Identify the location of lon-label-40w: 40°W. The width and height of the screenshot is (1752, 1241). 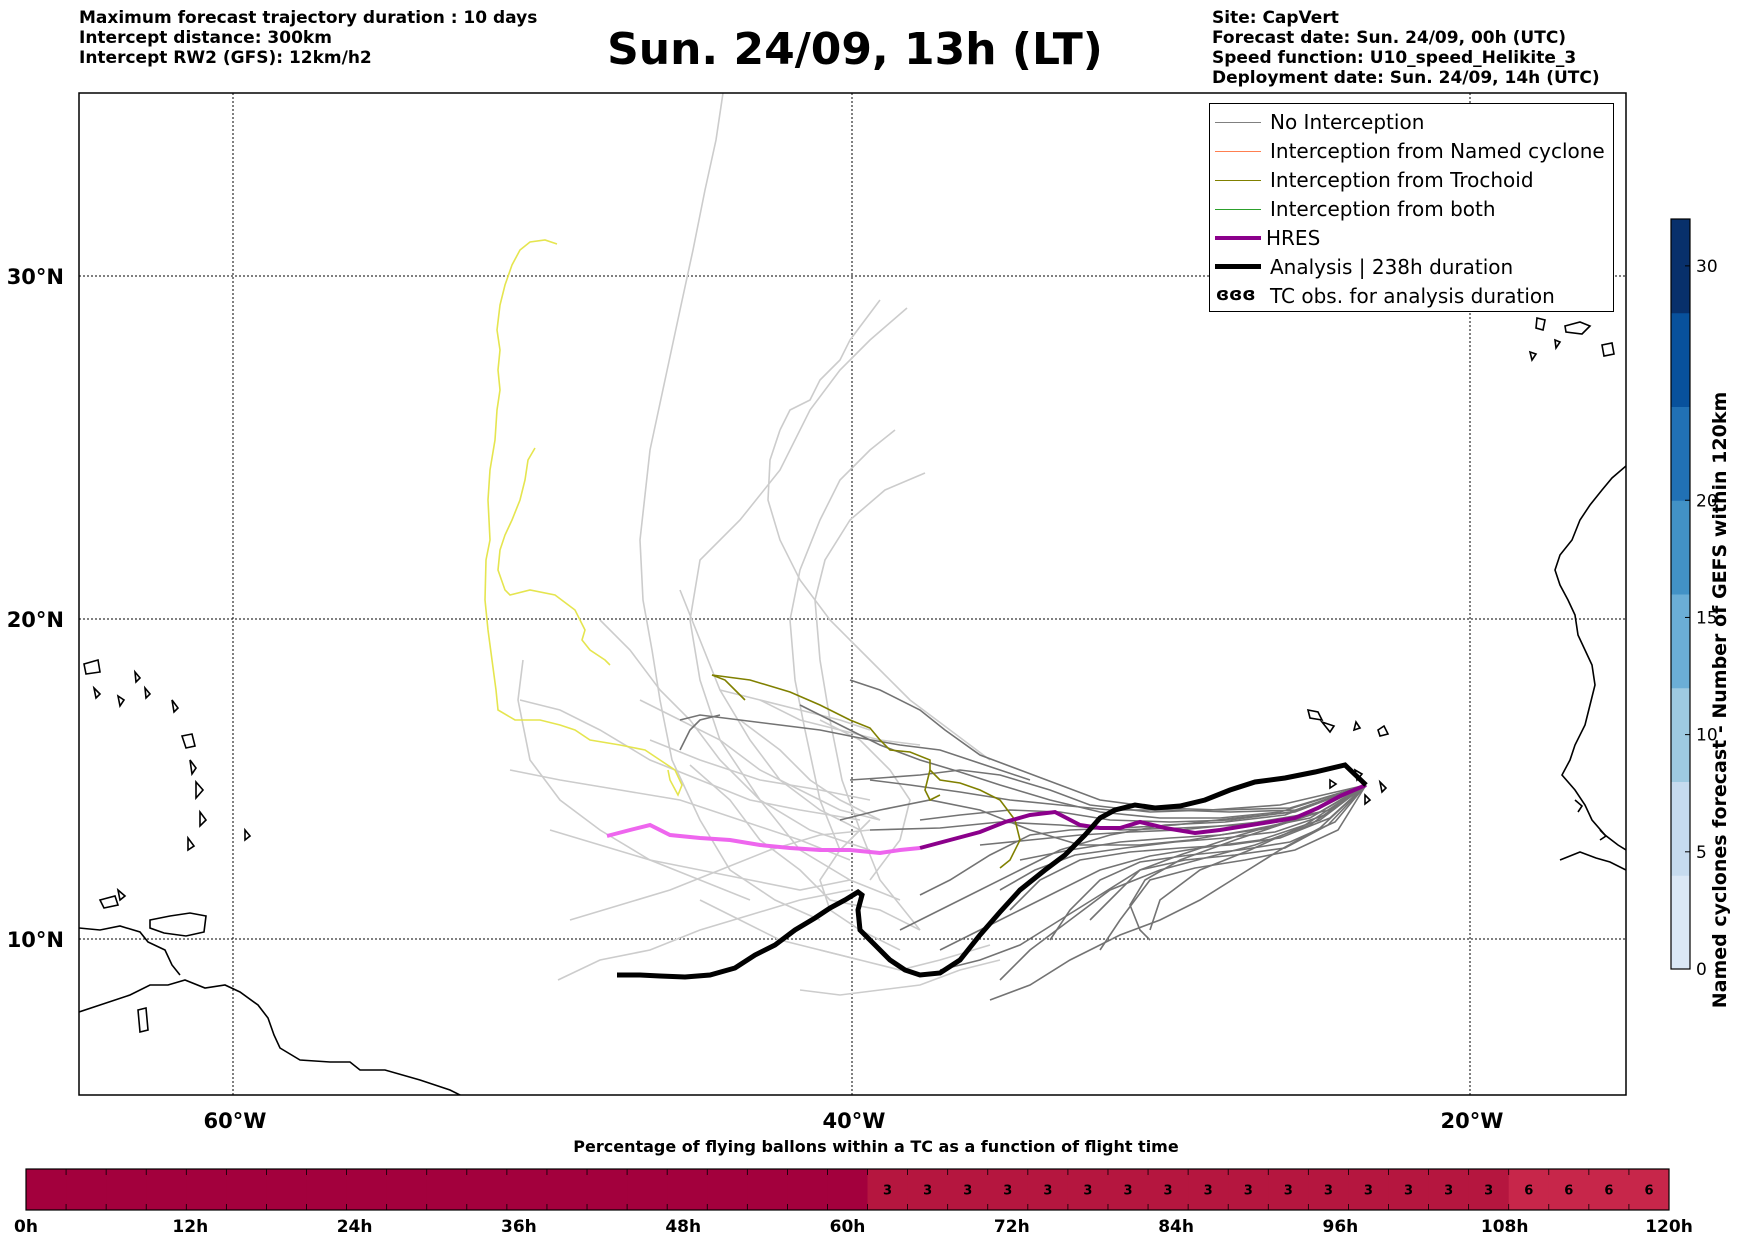
(854, 1121).